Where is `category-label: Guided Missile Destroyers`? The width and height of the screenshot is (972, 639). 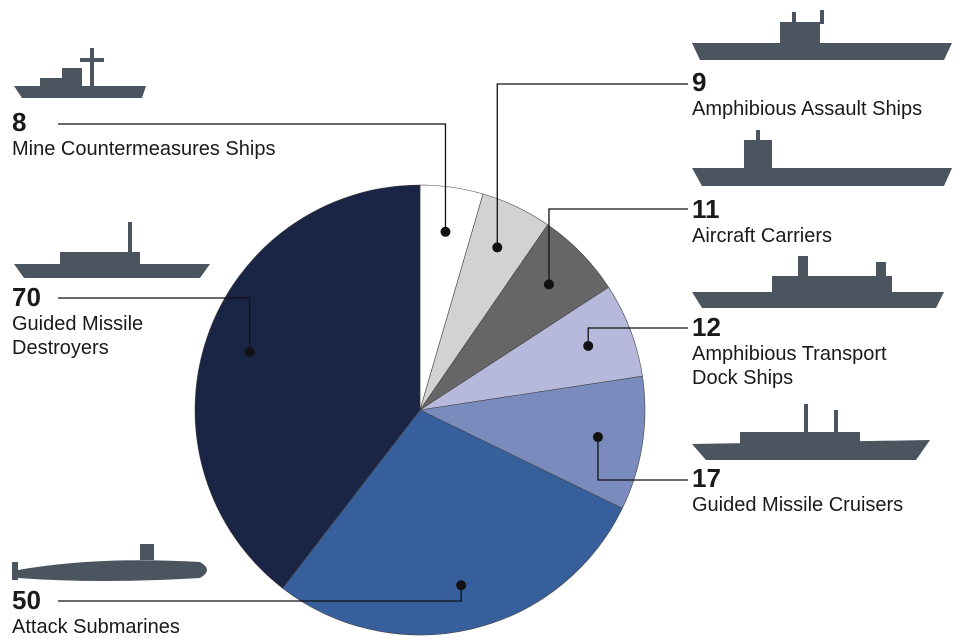
category-label: Guided Missile Destroyers is located at coordinates (78, 336).